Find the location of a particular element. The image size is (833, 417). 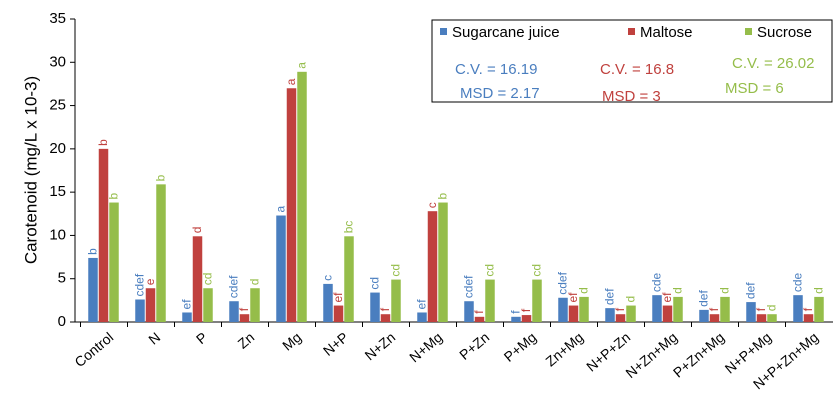

msd-label: MSD = 3 is located at coordinates (631, 96).